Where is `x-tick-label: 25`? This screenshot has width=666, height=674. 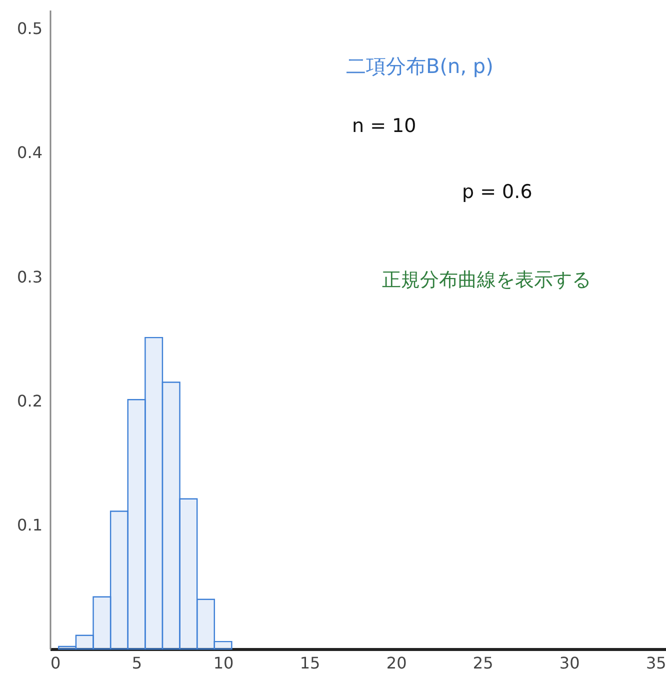
x-tick-label: 25 is located at coordinates (483, 663).